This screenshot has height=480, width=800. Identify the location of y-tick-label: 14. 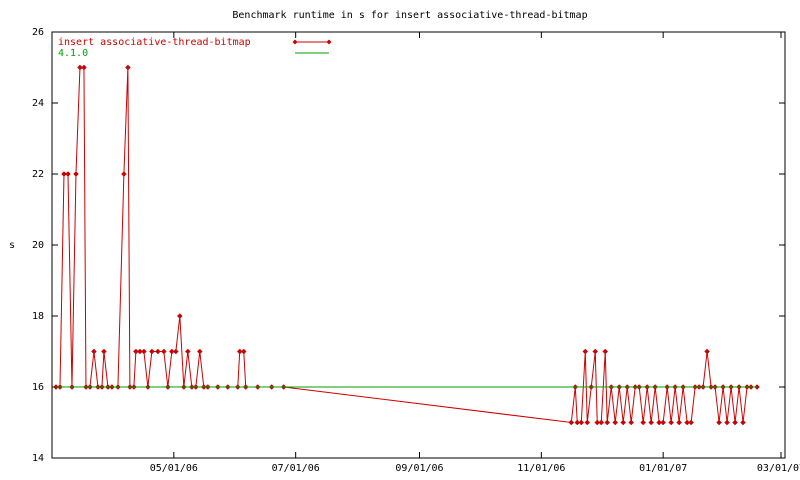
(38, 458).